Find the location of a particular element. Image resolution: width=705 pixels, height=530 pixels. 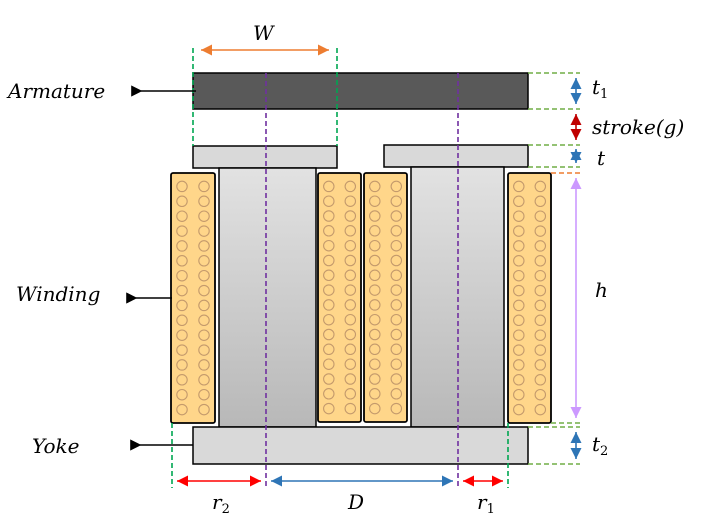

r2-sub: 2 is located at coordinates (226, 509).